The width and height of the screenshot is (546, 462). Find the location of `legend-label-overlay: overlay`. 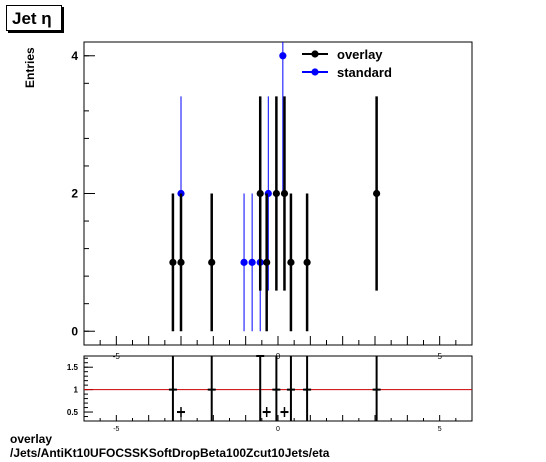

legend-label-overlay: overlay is located at coordinates (360, 54).